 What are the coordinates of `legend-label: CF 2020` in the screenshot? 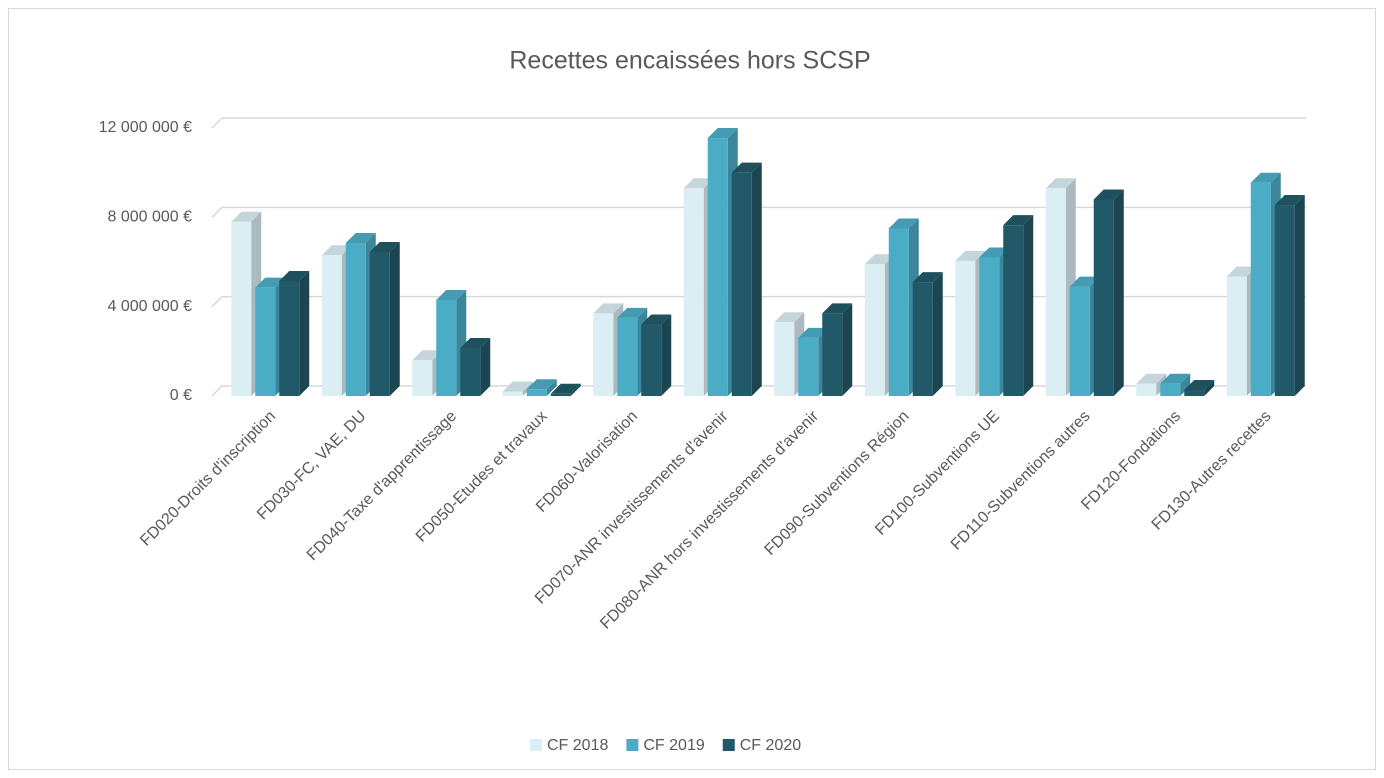 It's located at (770, 745).